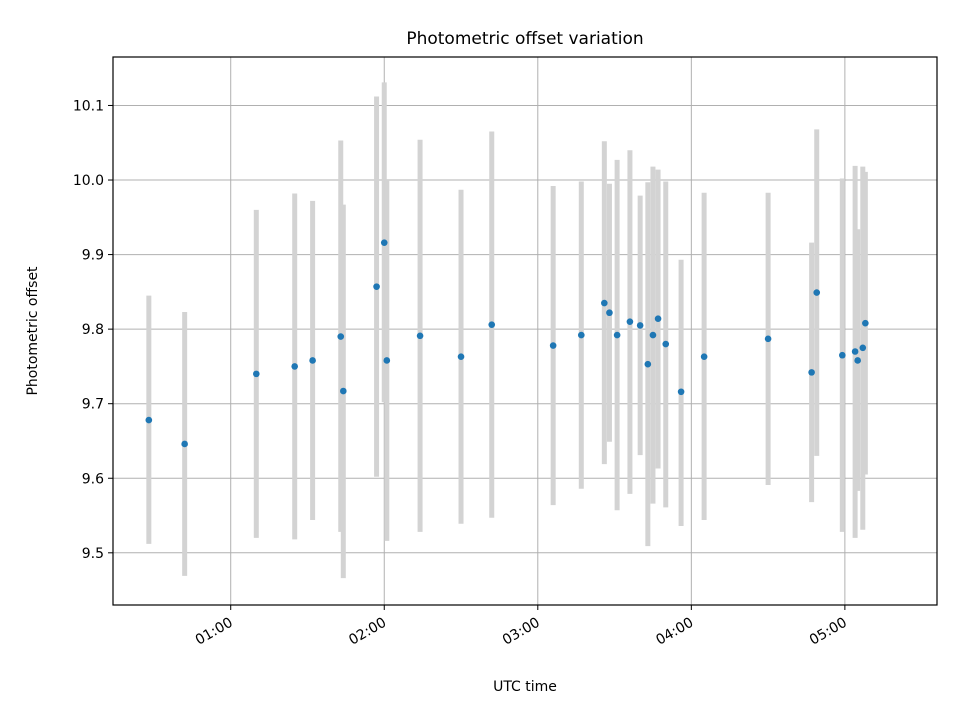 This screenshot has height=720, width=960. I want to click on y-tick-label: 9.8, so click(93, 330).